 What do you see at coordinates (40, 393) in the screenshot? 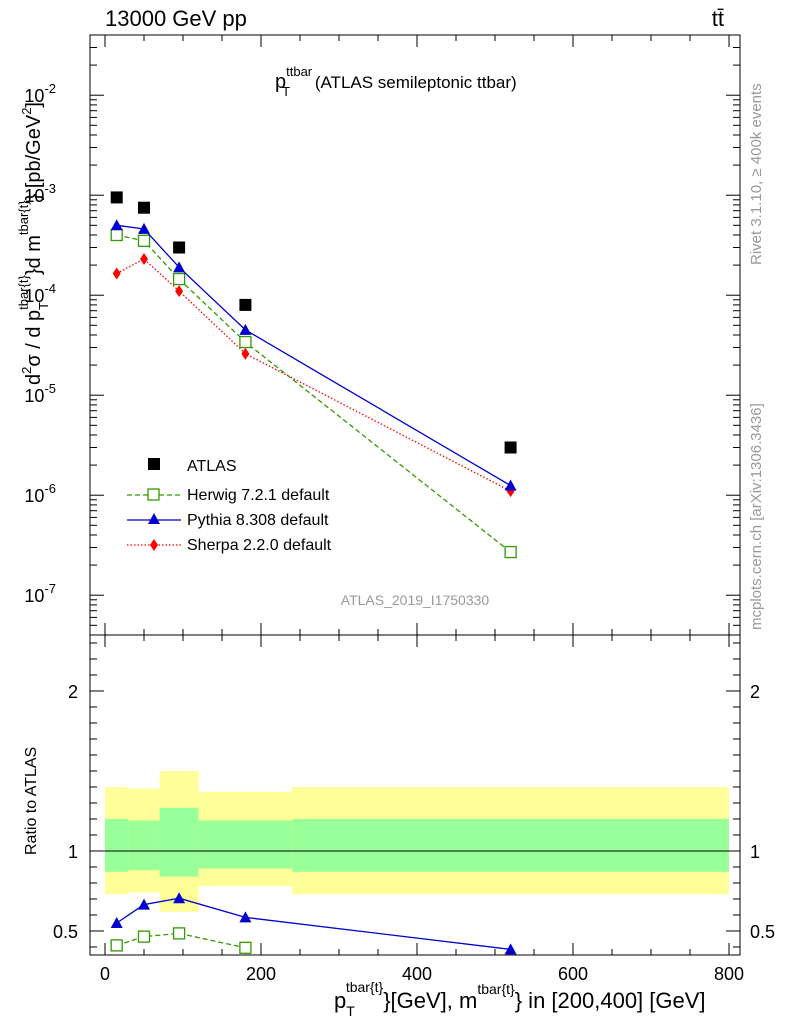
I see `top-y-tick-label: 10⁻⁵` at bounding box center [40, 393].